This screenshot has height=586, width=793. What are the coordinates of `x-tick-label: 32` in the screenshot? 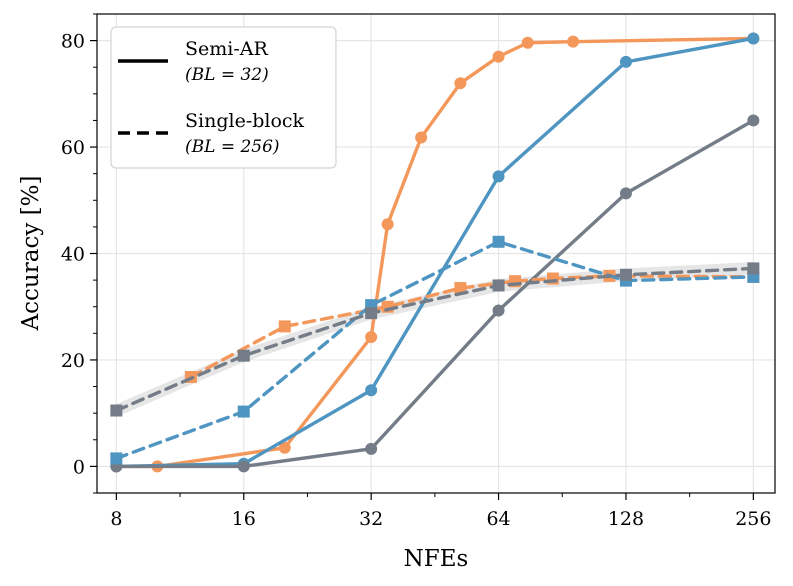 It's located at (371, 519).